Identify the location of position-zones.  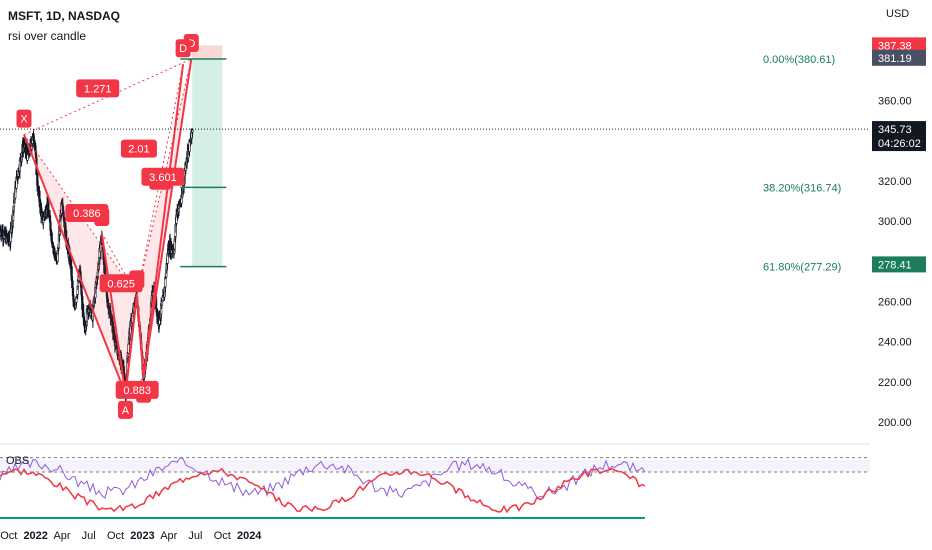
(207, 156).